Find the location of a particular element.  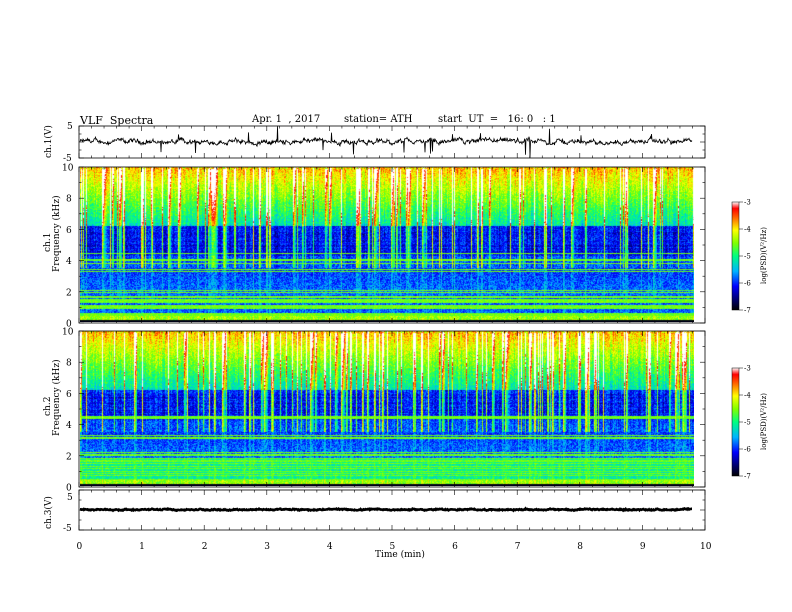

title: VLF Spectra is located at coordinates (117, 120).